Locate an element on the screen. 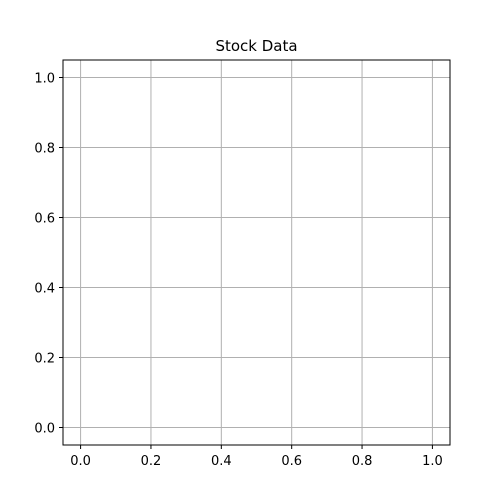 The width and height of the screenshot is (500, 500). x-tick-label: 0.6 is located at coordinates (291, 461).